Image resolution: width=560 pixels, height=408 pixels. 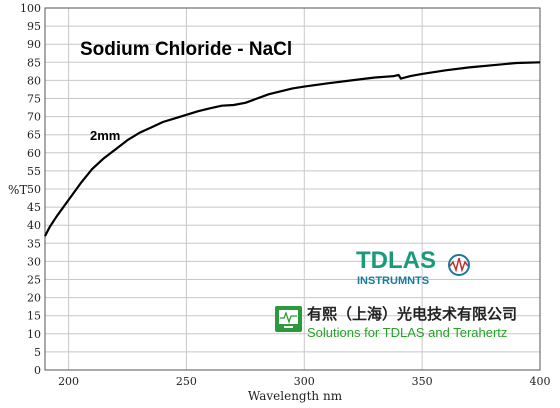 I want to click on y-tick-label: 35, so click(x=34, y=243).